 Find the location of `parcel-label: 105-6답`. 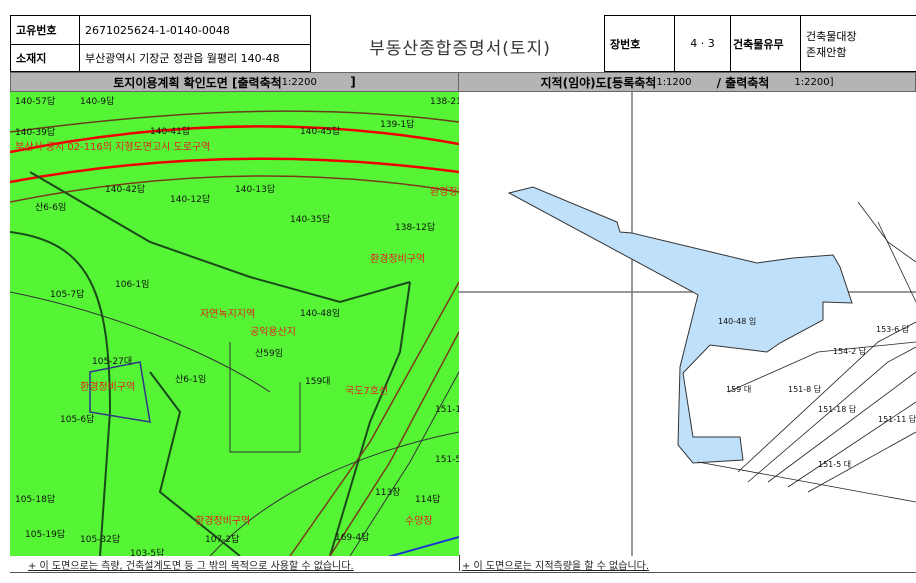

parcel-label: 105-6답 is located at coordinates (77, 419).